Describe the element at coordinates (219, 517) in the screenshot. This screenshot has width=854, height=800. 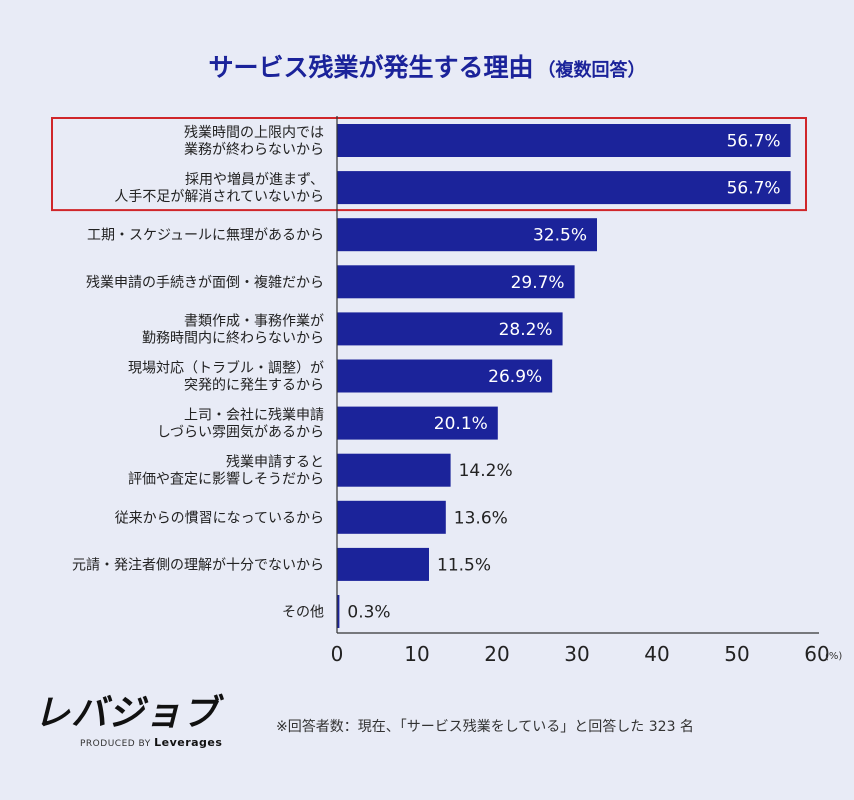
I see `category-label-8: 従来からの慣習になっているから` at that location.